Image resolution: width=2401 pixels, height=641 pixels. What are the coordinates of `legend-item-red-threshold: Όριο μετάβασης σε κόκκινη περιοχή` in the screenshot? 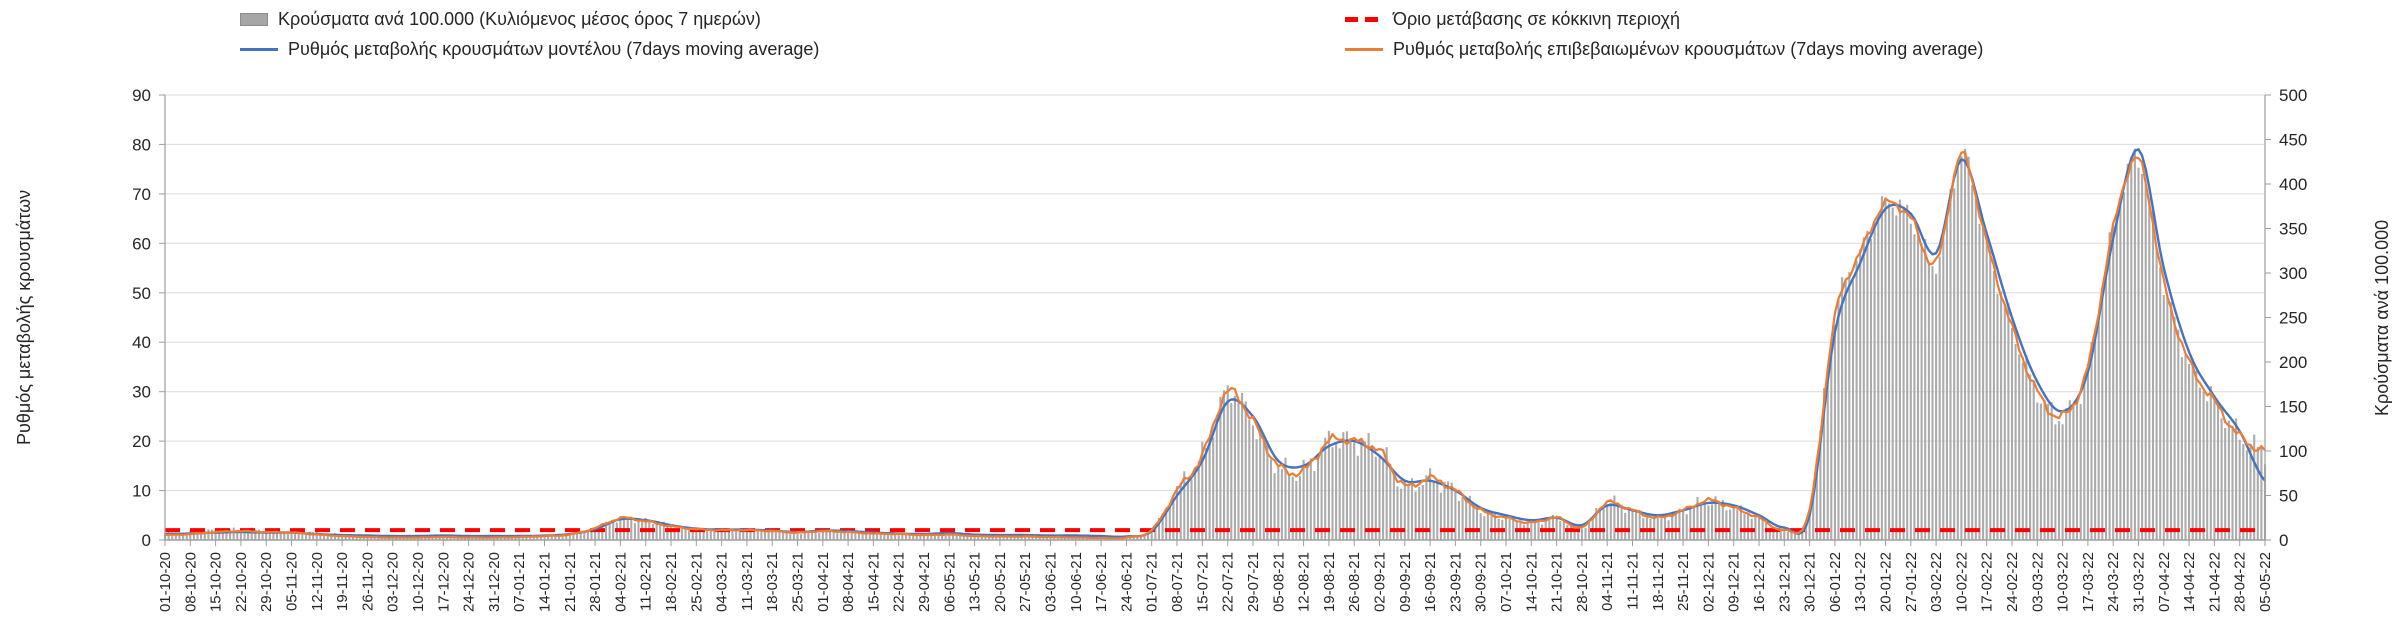 It's located at (1664, 19).